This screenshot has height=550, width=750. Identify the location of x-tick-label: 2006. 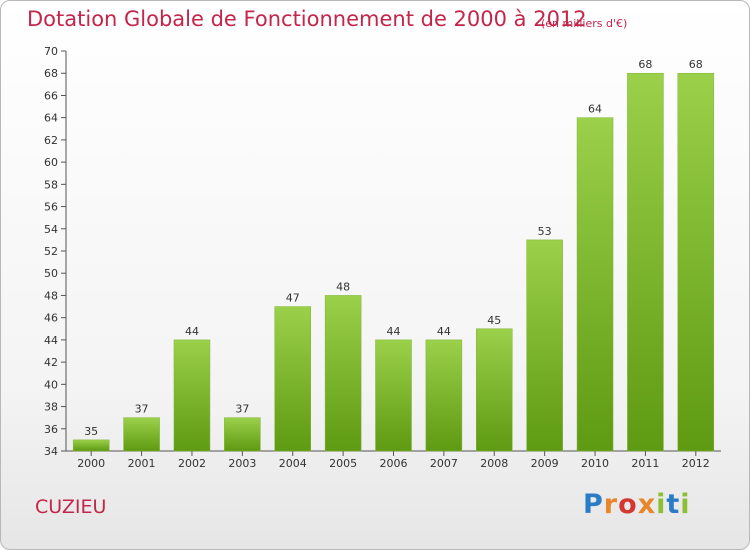
(394, 463).